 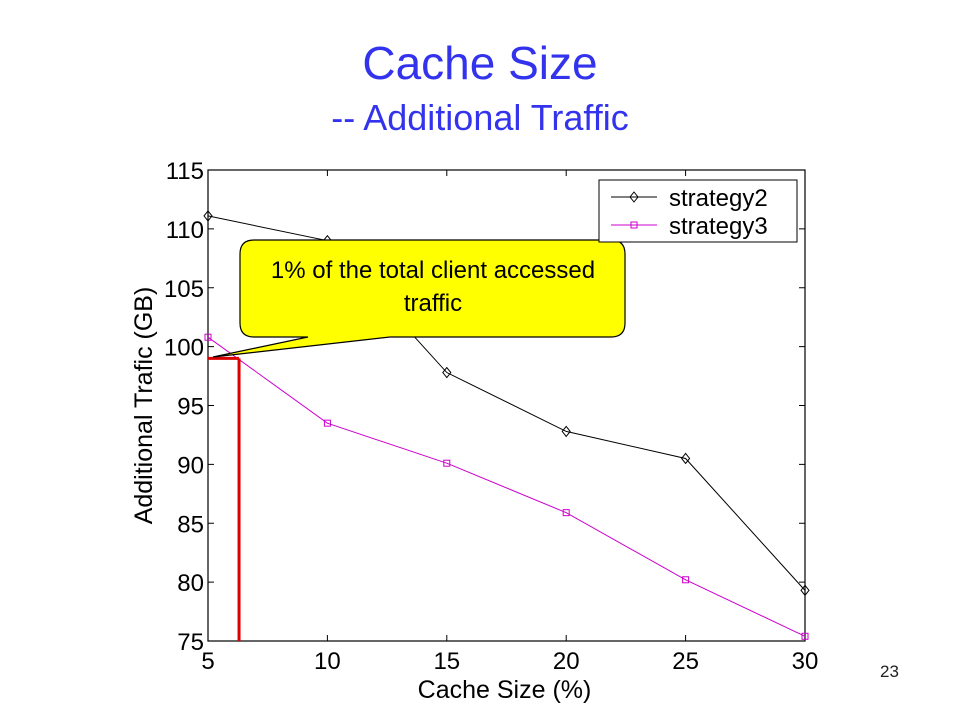 I want to click on y-tick-label: 95, so click(x=190, y=407).